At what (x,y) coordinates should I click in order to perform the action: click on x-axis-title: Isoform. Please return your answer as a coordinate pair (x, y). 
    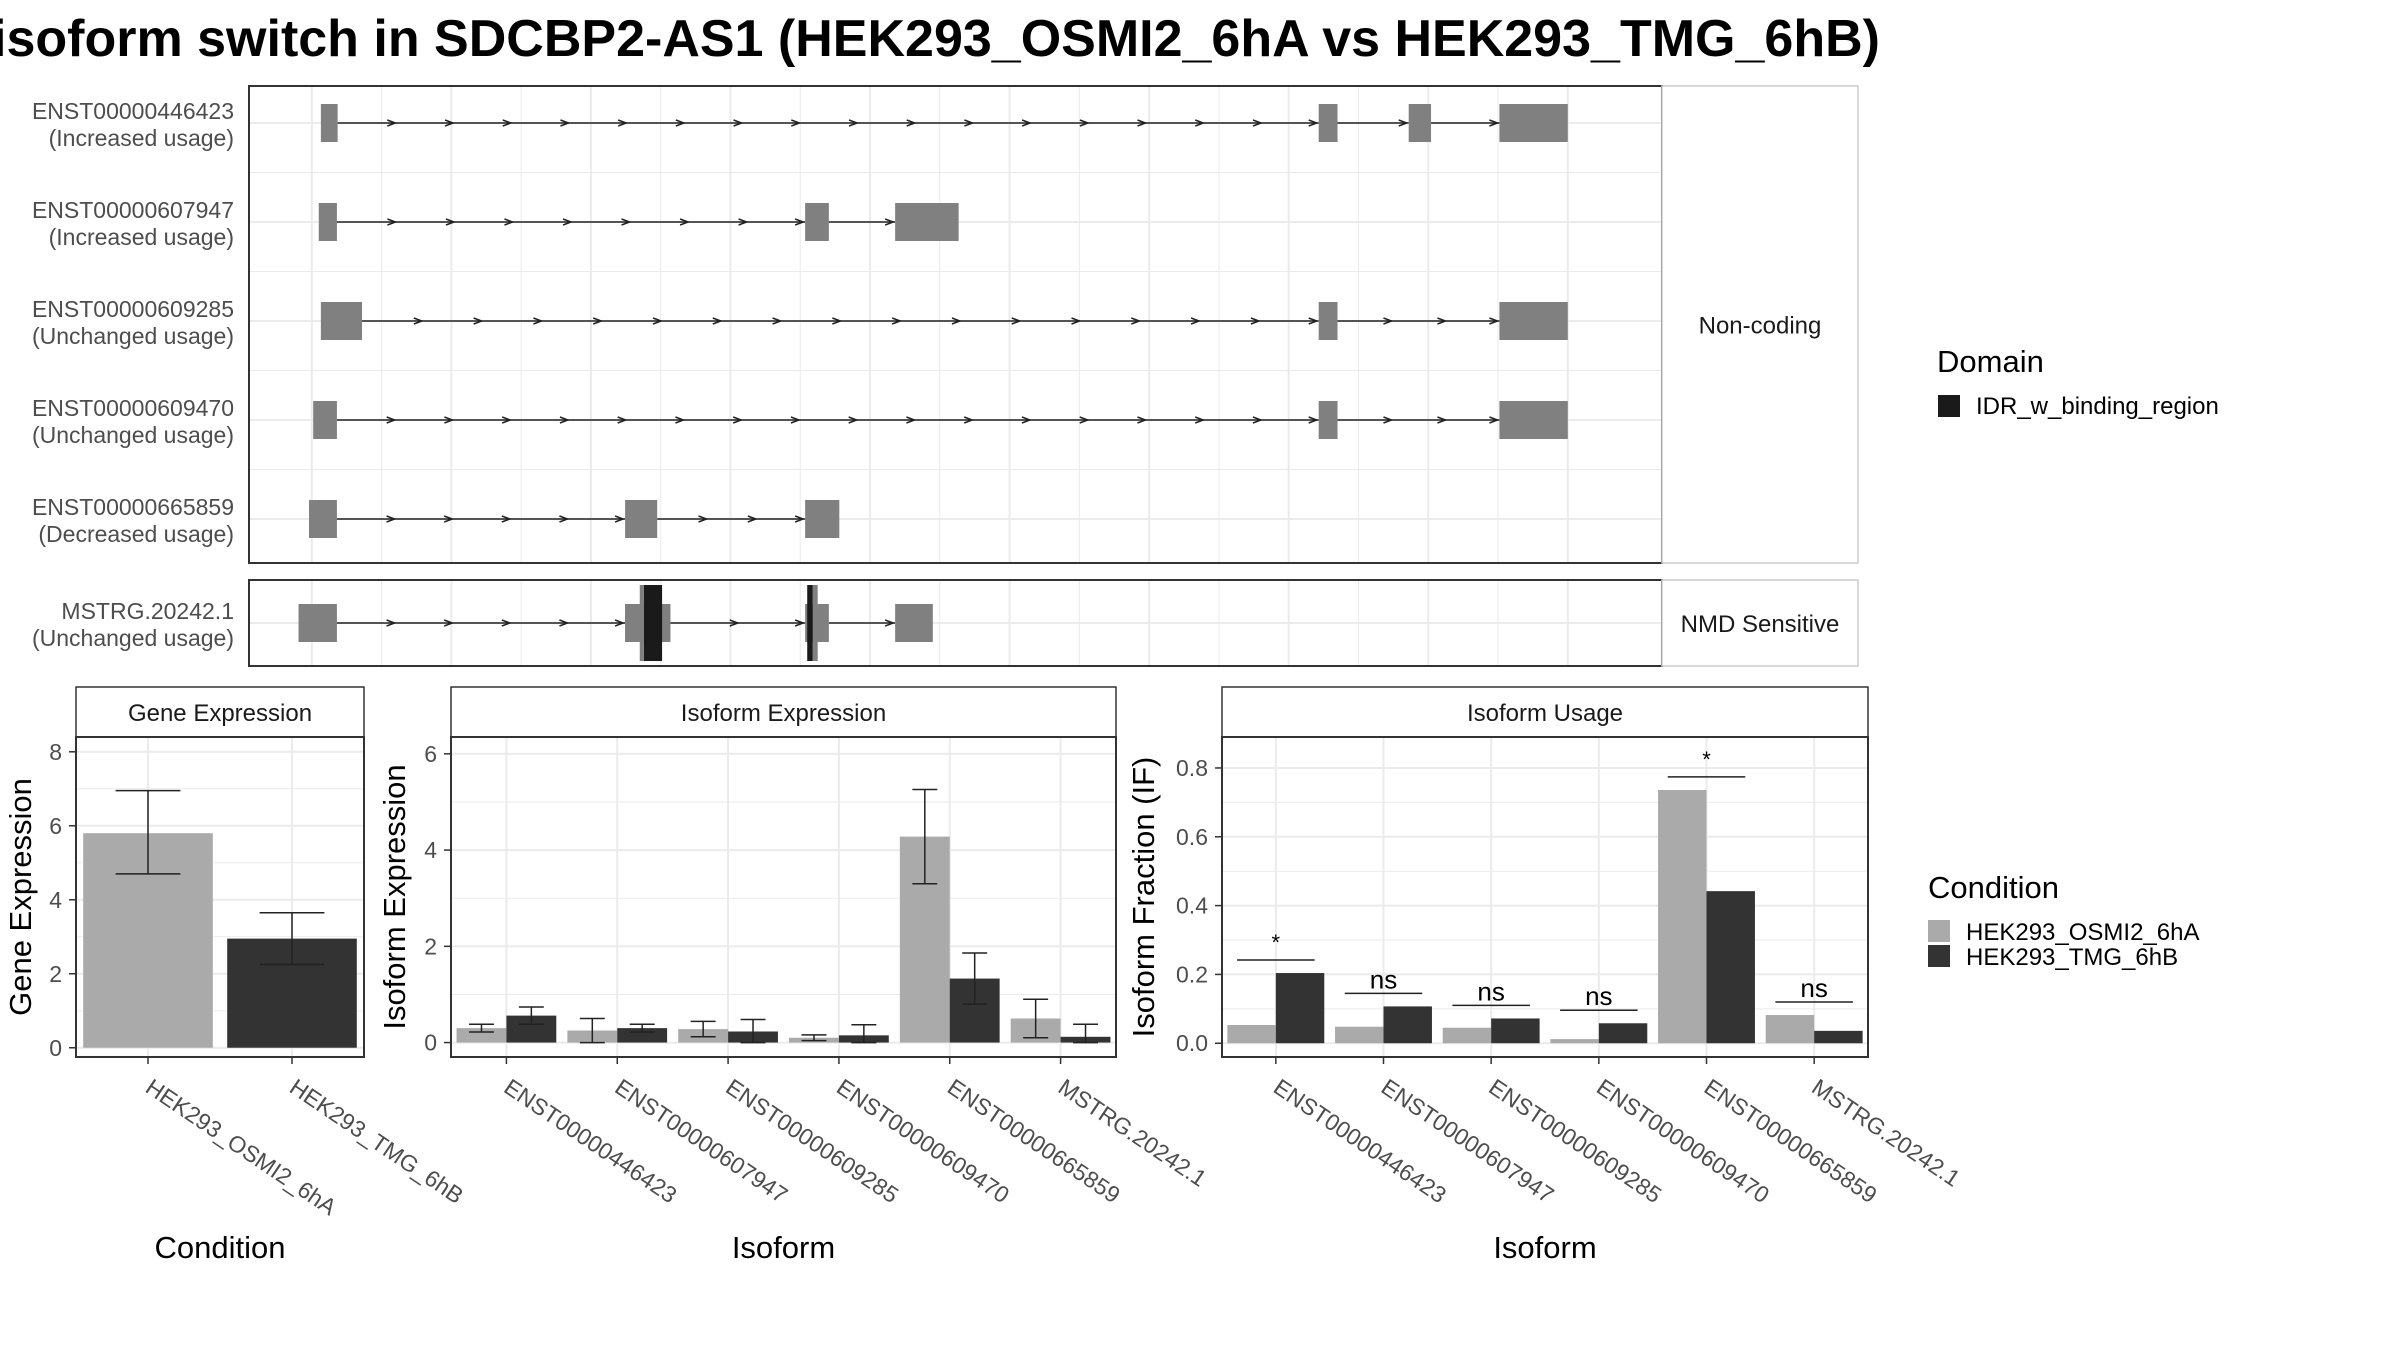
    Looking at the image, I should click on (1544, 1247).